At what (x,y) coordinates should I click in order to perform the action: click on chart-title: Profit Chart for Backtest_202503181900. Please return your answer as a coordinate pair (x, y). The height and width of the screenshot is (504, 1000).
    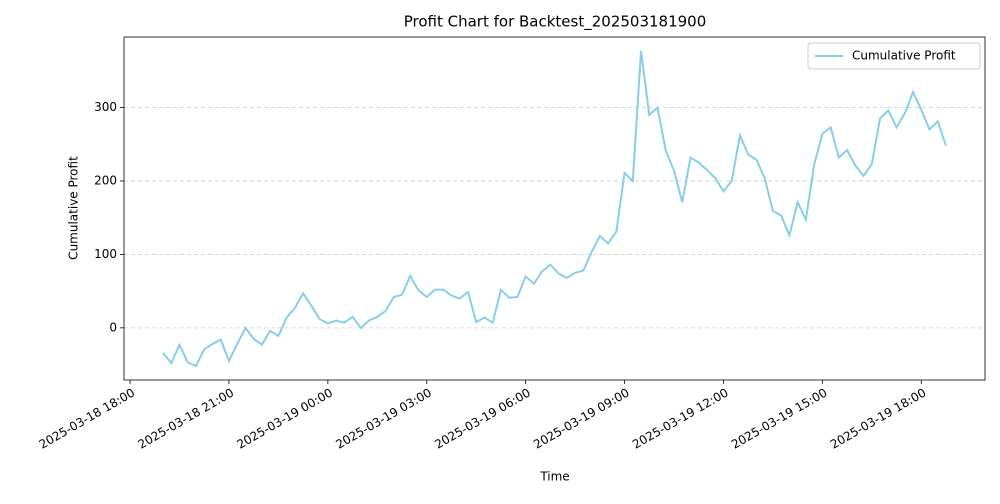
    Looking at the image, I should click on (555, 22).